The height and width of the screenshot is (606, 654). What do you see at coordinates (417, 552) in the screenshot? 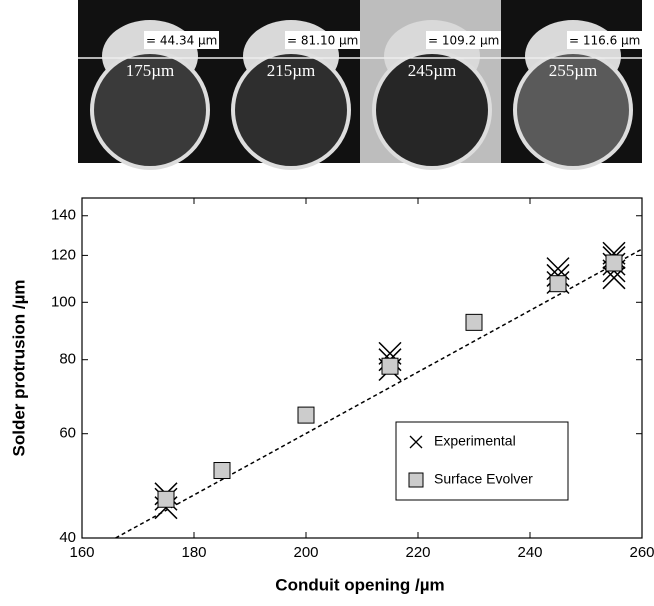
I see `x-tick-label: 220` at bounding box center [417, 552].